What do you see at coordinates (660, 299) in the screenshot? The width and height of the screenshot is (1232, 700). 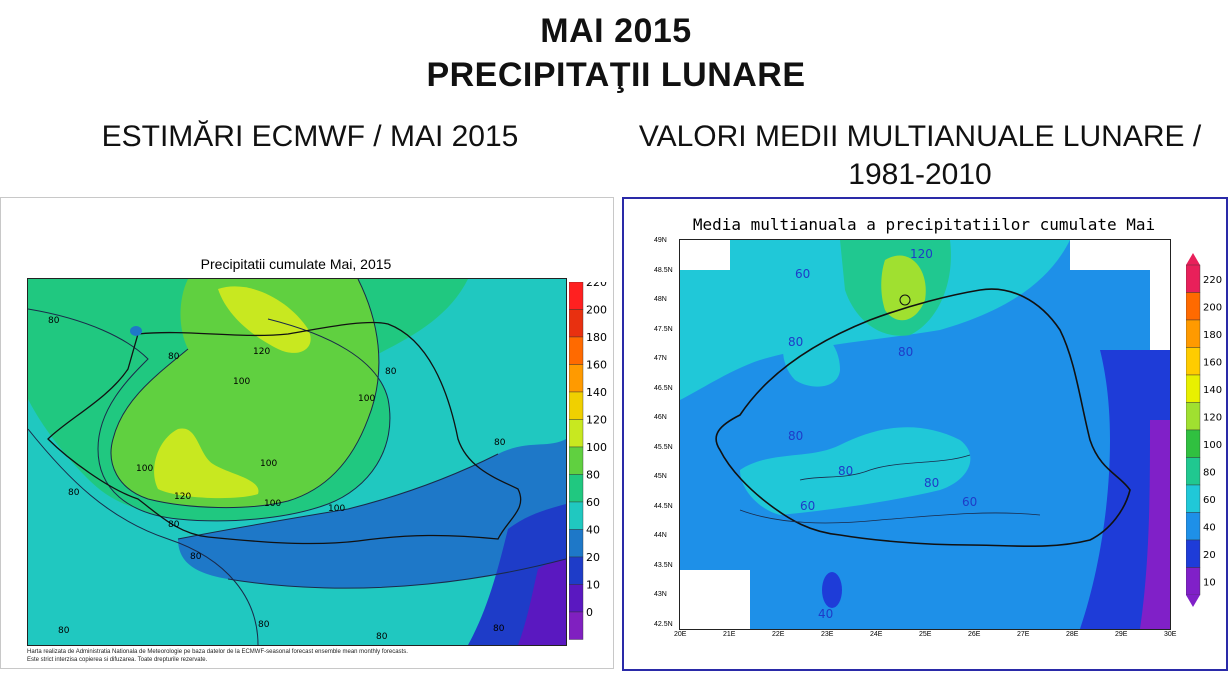 I see `lat-tick: 48N` at bounding box center [660, 299].